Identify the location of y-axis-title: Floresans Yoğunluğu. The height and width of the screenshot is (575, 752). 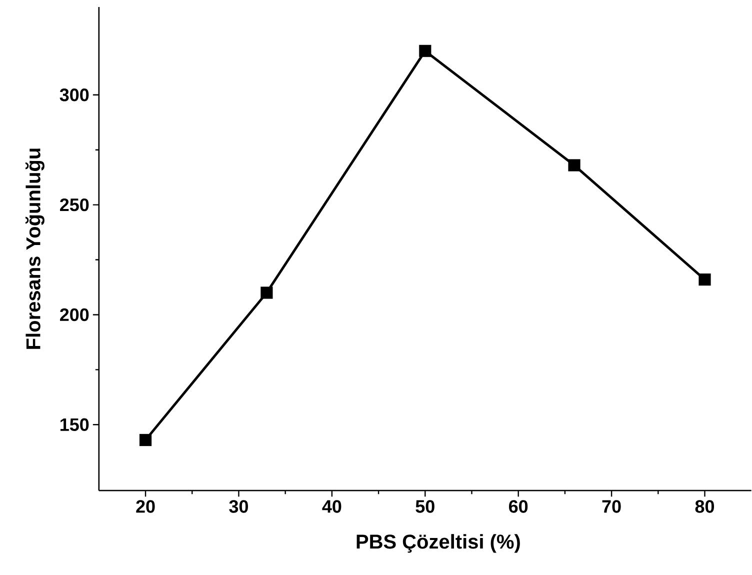
(35, 249).